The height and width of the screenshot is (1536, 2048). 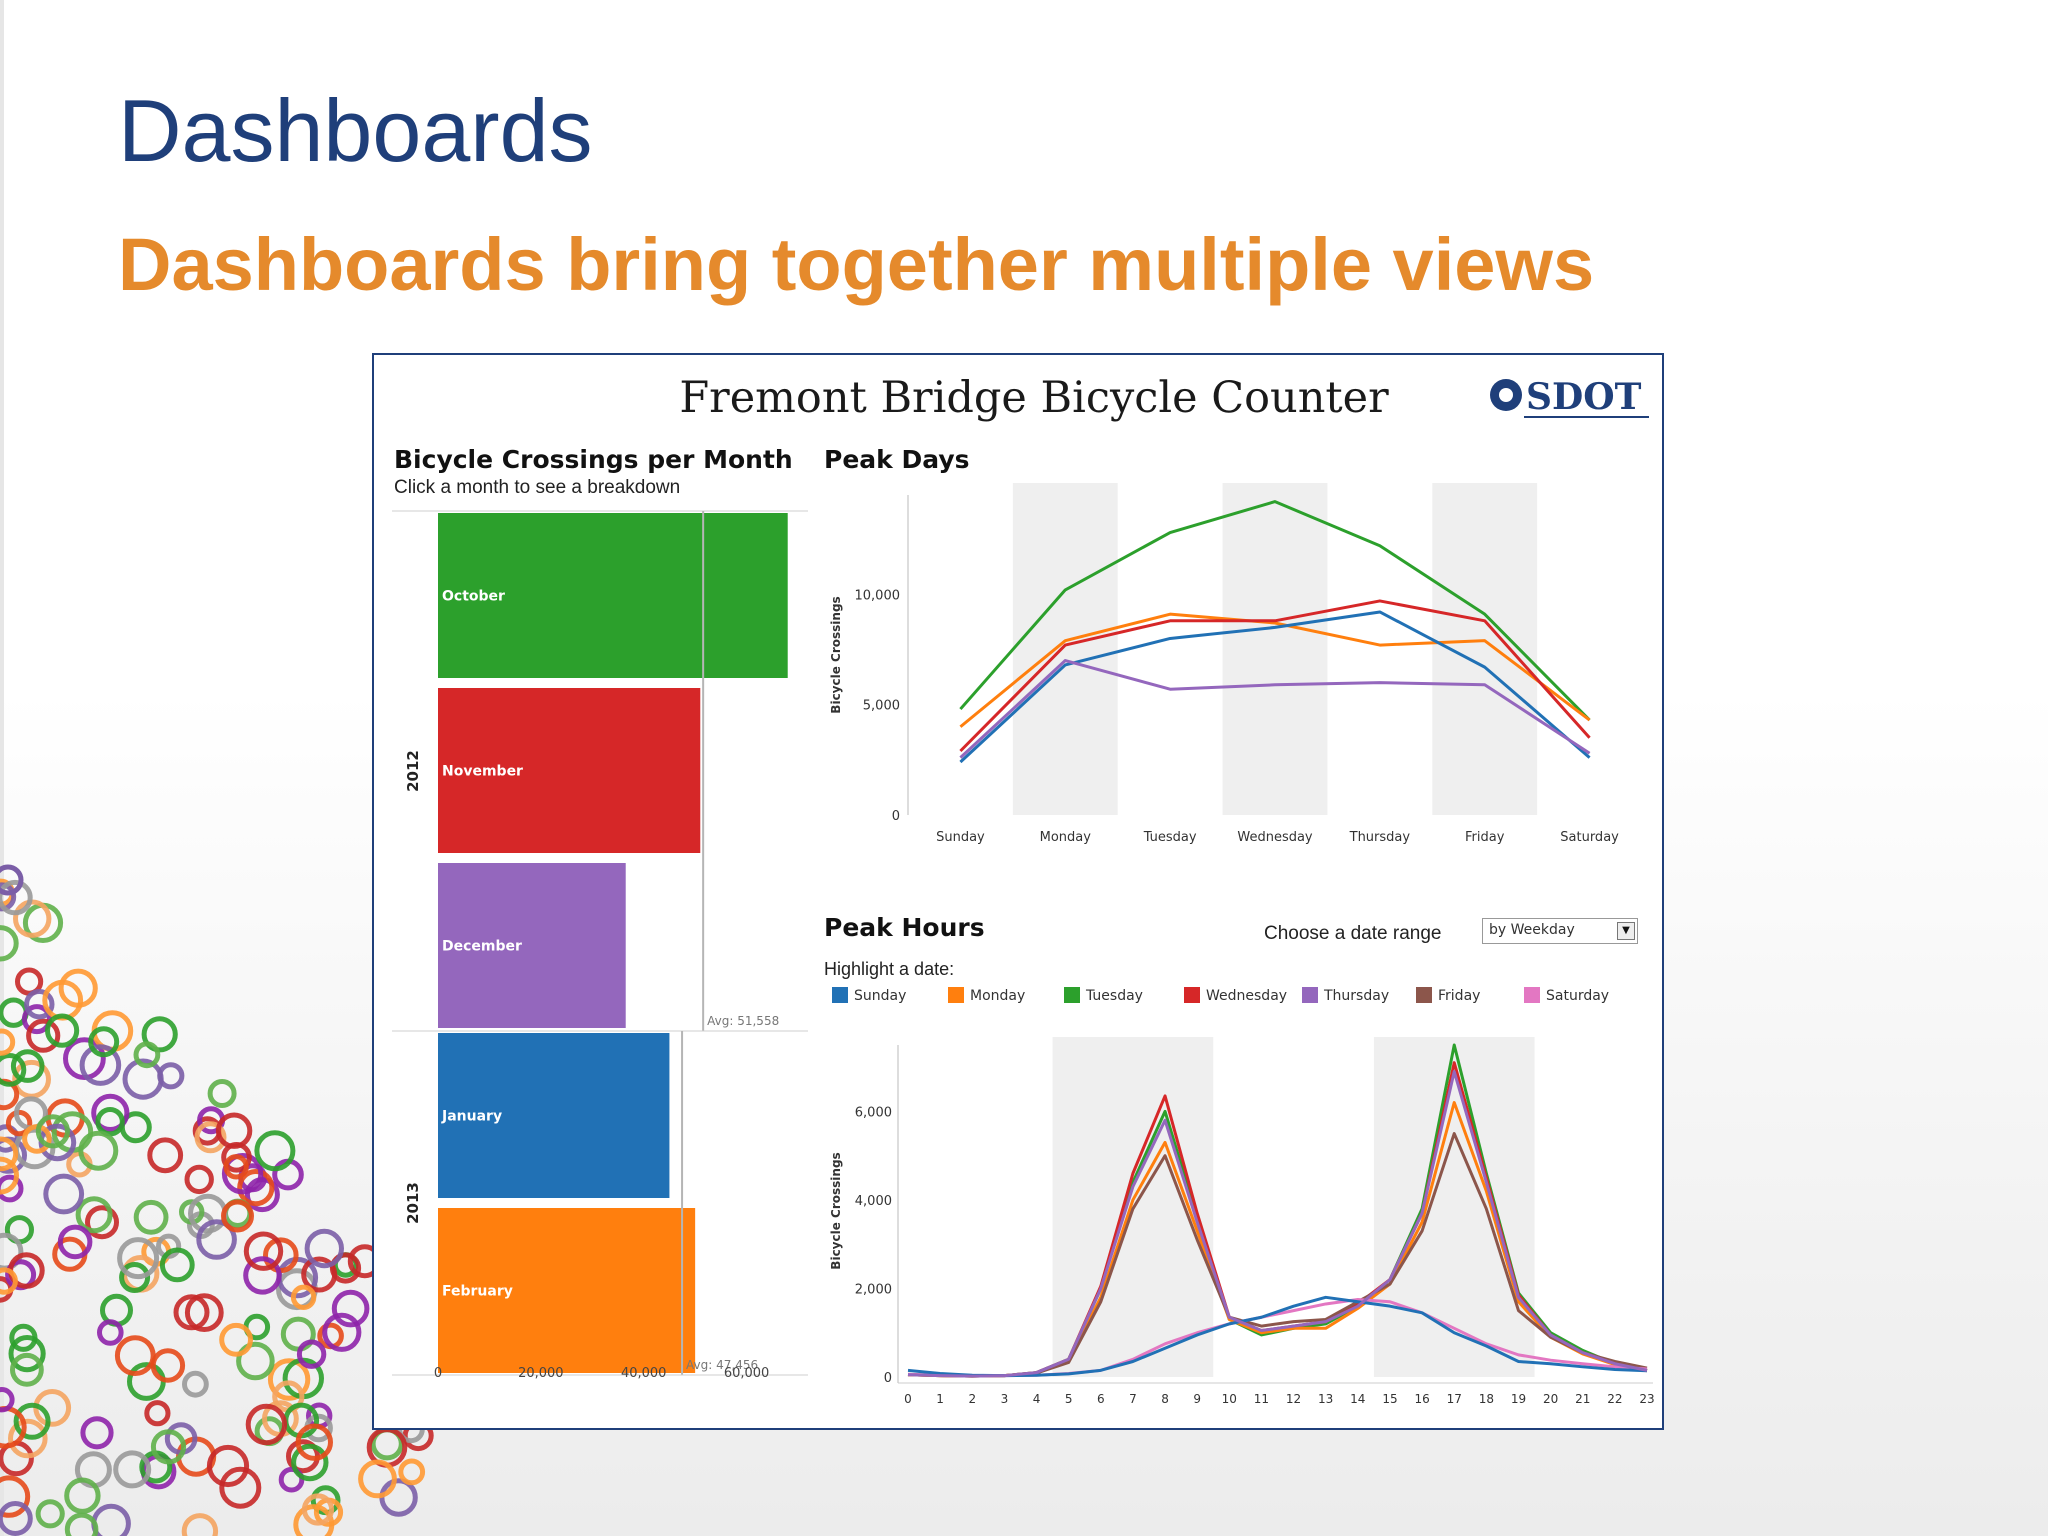 I want to click on hours-chart-title: Peak Hours, so click(x=904, y=927).